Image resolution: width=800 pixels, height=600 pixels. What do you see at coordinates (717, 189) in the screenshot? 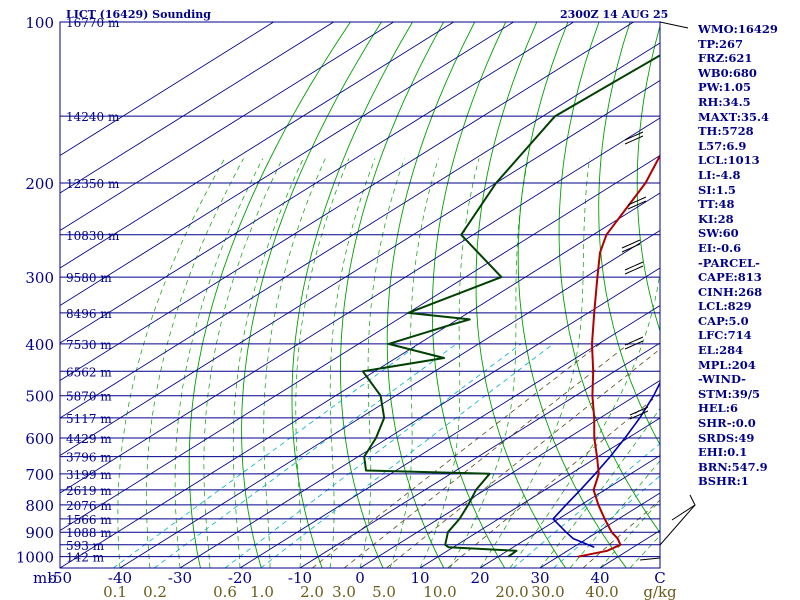
I see `index-value: SI:1.5` at bounding box center [717, 189].